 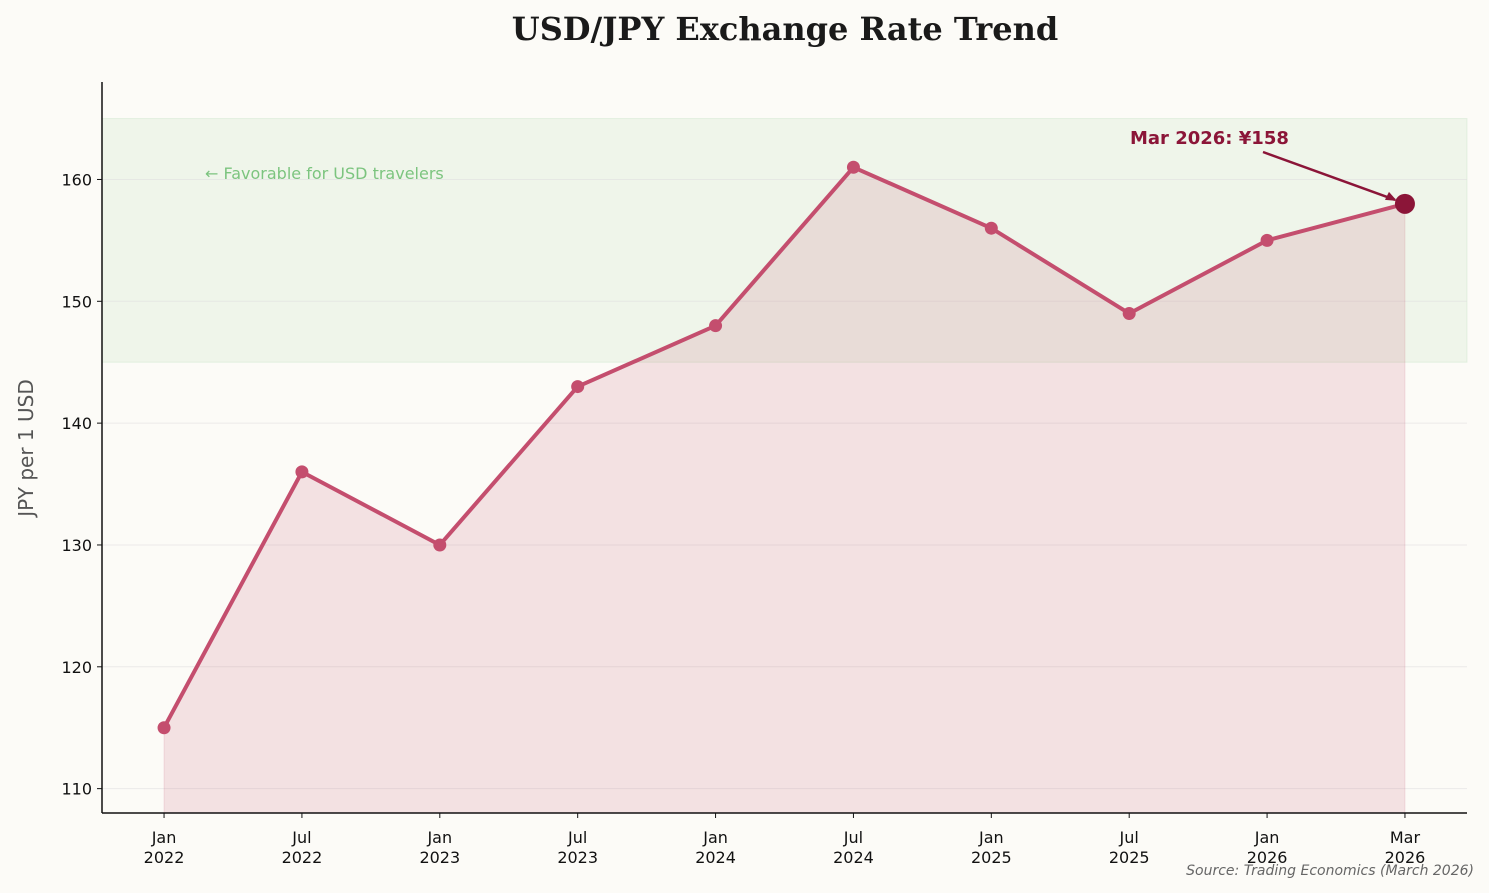 What do you see at coordinates (1330, 871) in the screenshot?
I see `source-note: Source: Trading Economics (March 2026)` at bounding box center [1330, 871].